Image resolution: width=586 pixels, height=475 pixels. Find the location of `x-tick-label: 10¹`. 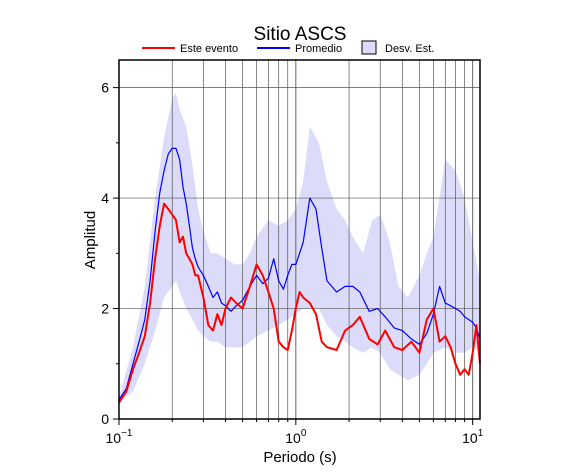

x-tick-label: 10¹ is located at coordinates (473, 437).